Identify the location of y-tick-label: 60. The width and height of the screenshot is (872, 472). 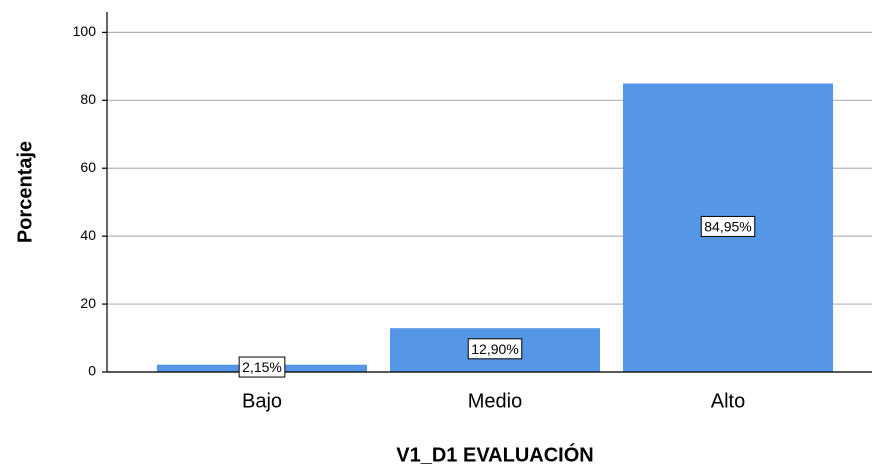
(88, 167).